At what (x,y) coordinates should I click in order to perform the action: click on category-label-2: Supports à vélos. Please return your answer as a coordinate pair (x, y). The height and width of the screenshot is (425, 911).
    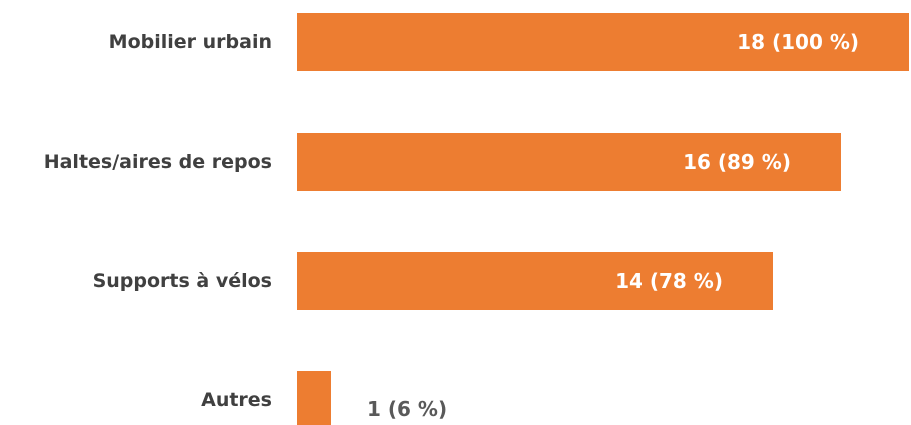
    Looking at the image, I should click on (182, 281).